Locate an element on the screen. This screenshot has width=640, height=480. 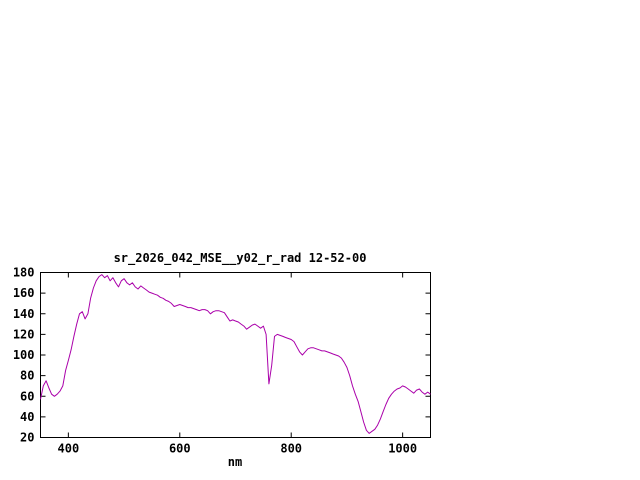
y-tick-label: 40 is located at coordinates (27, 417).